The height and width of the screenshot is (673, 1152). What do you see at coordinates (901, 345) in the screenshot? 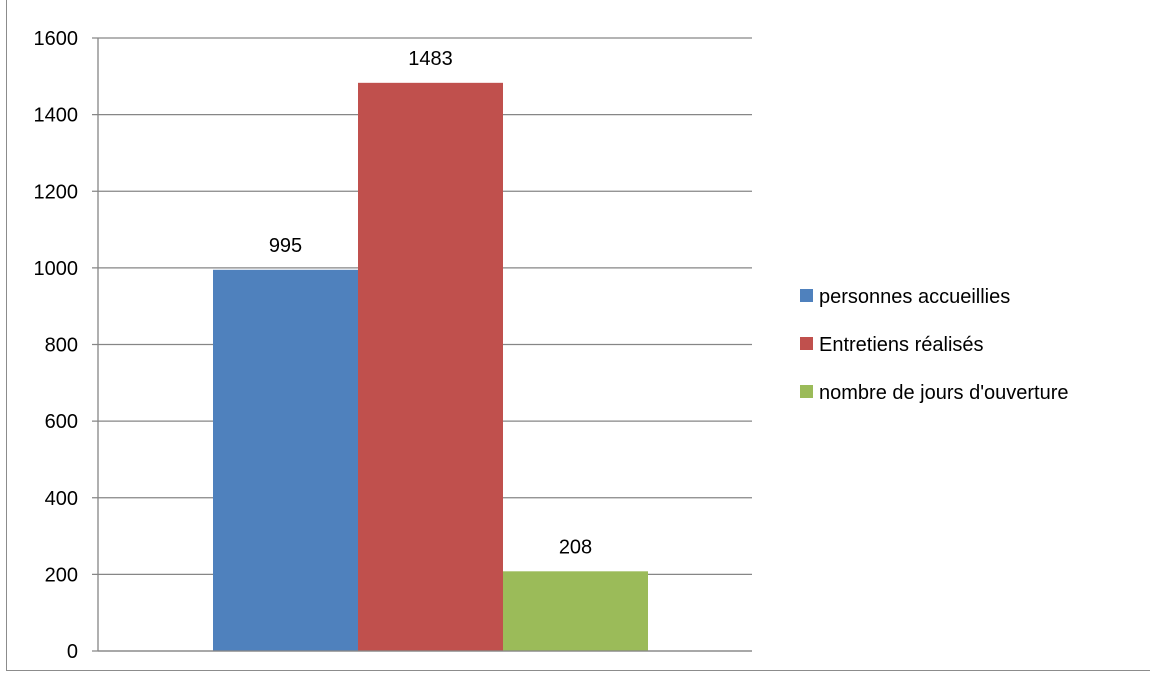
I see `legend-label-2: Entretiens réalisés` at bounding box center [901, 345].